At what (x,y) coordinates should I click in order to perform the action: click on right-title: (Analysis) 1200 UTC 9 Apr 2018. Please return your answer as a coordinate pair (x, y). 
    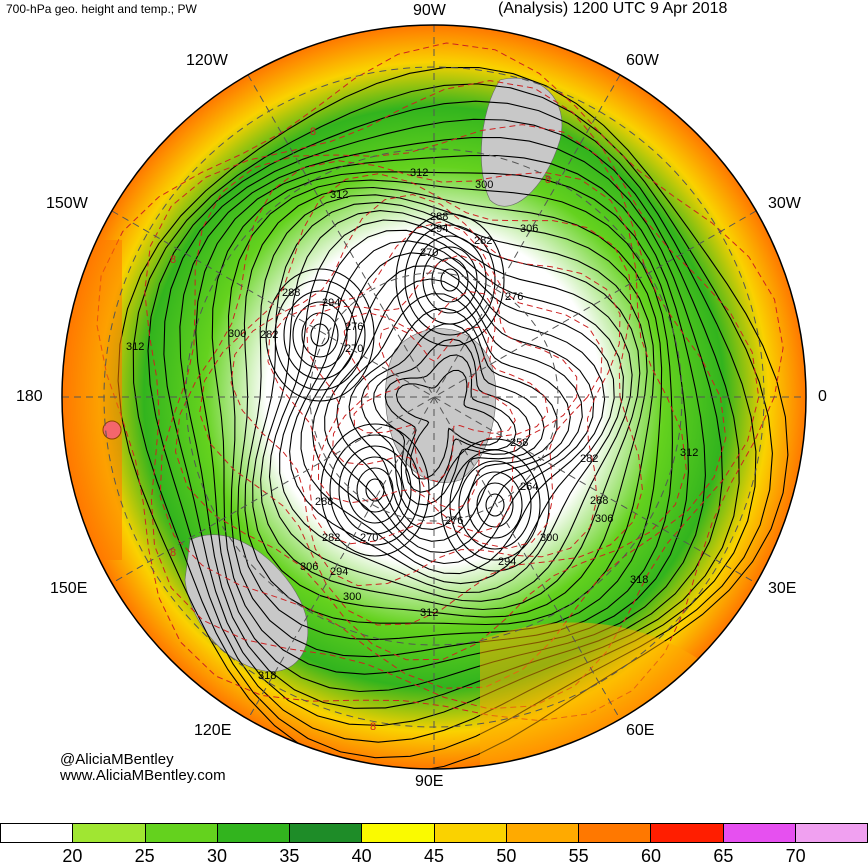
    Looking at the image, I should click on (613, 8).